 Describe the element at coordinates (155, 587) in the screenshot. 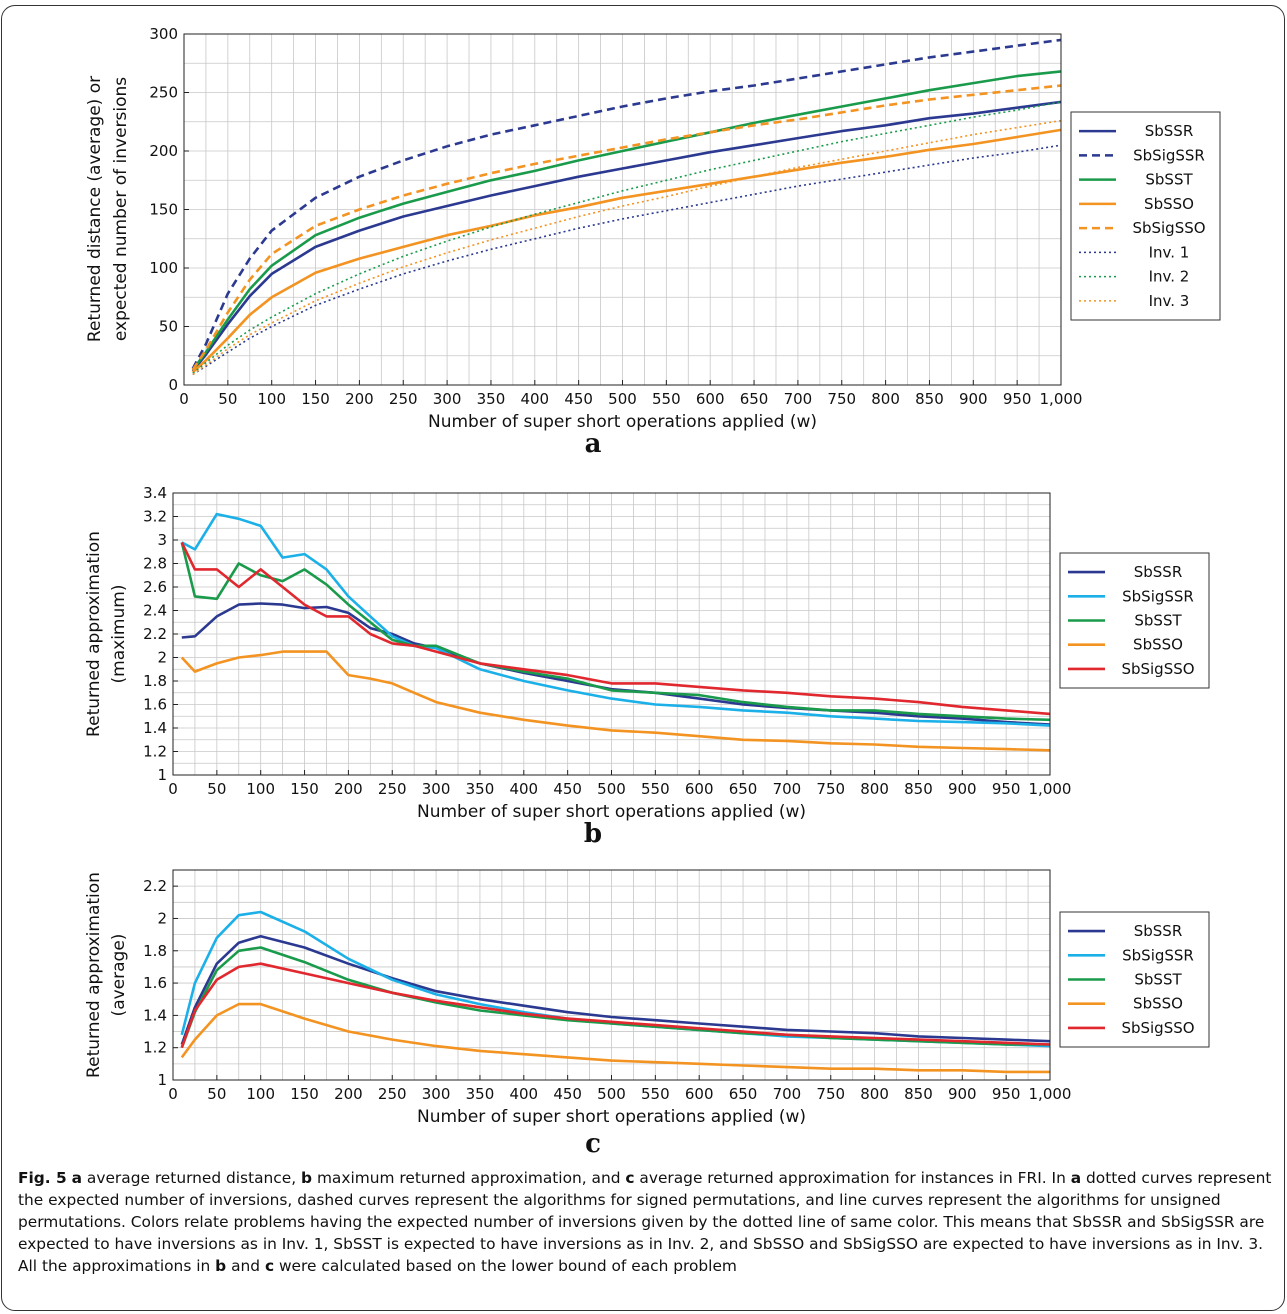

I see `y-tick-label: 2.6` at that location.